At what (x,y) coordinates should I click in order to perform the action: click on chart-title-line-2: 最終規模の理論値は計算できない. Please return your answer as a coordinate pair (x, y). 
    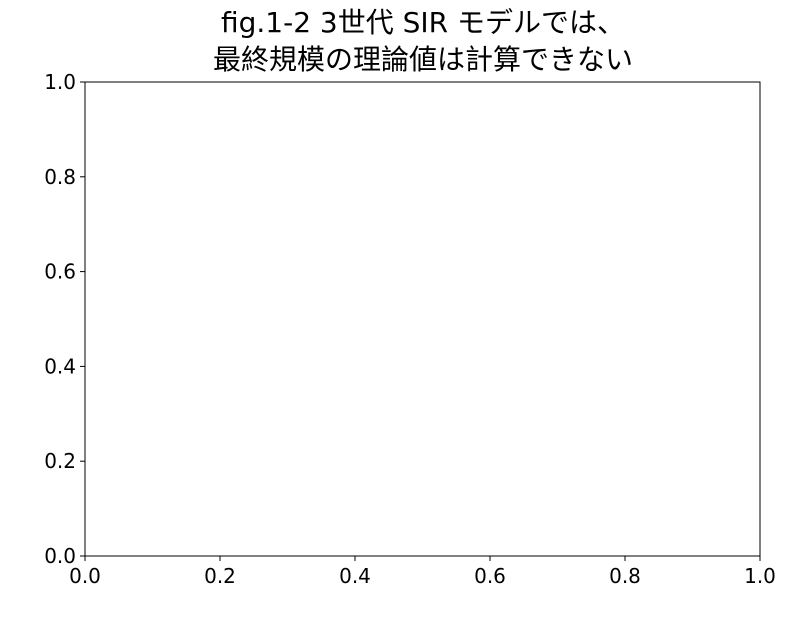
    Looking at the image, I should click on (422, 59).